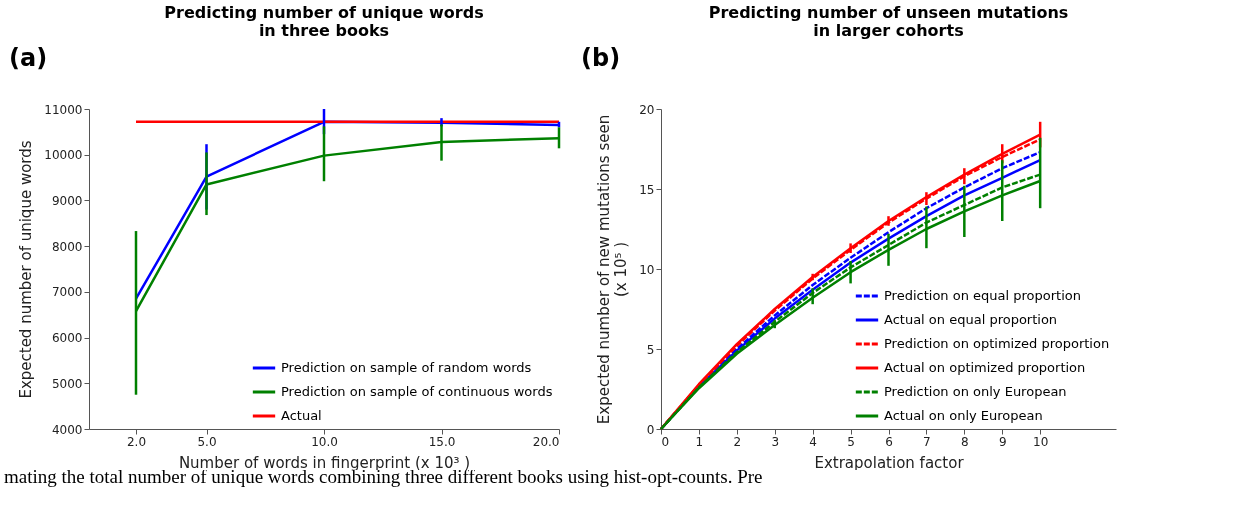 This screenshot has height=515, width=1234. What do you see at coordinates (971, 319) in the screenshot?
I see `legend-label: Actual on equal proportion` at bounding box center [971, 319].